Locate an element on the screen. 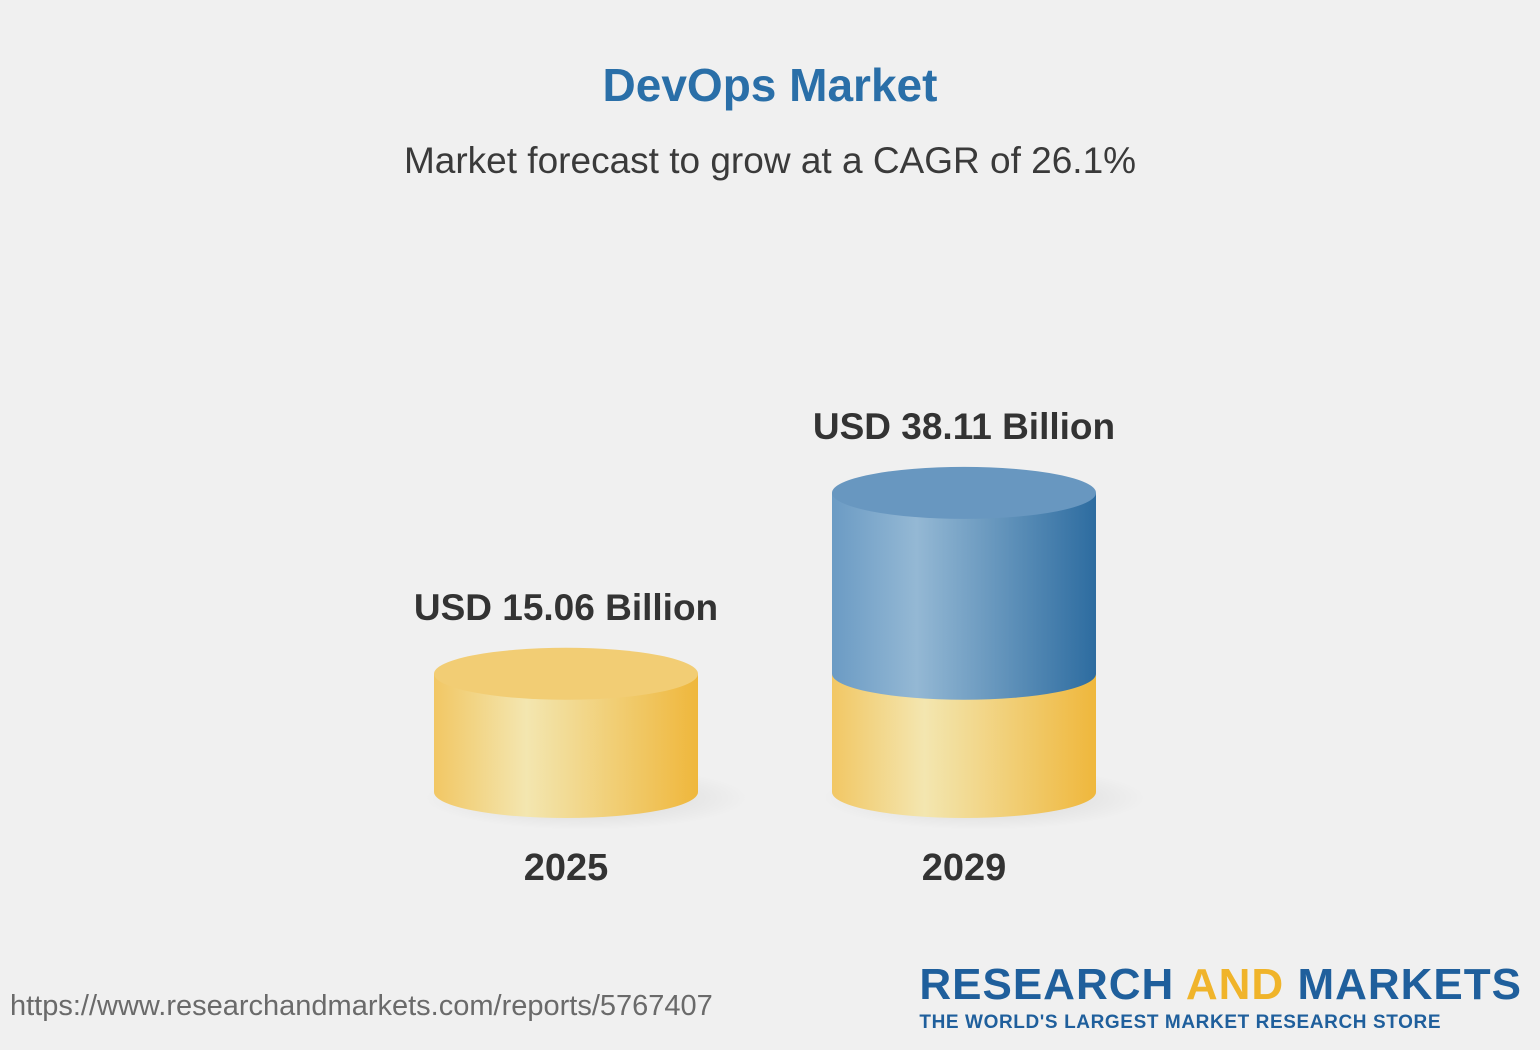 This screenshot has height=1050, width=1540. brand-markets: MARKETS is located at coordinates (1409, 984).